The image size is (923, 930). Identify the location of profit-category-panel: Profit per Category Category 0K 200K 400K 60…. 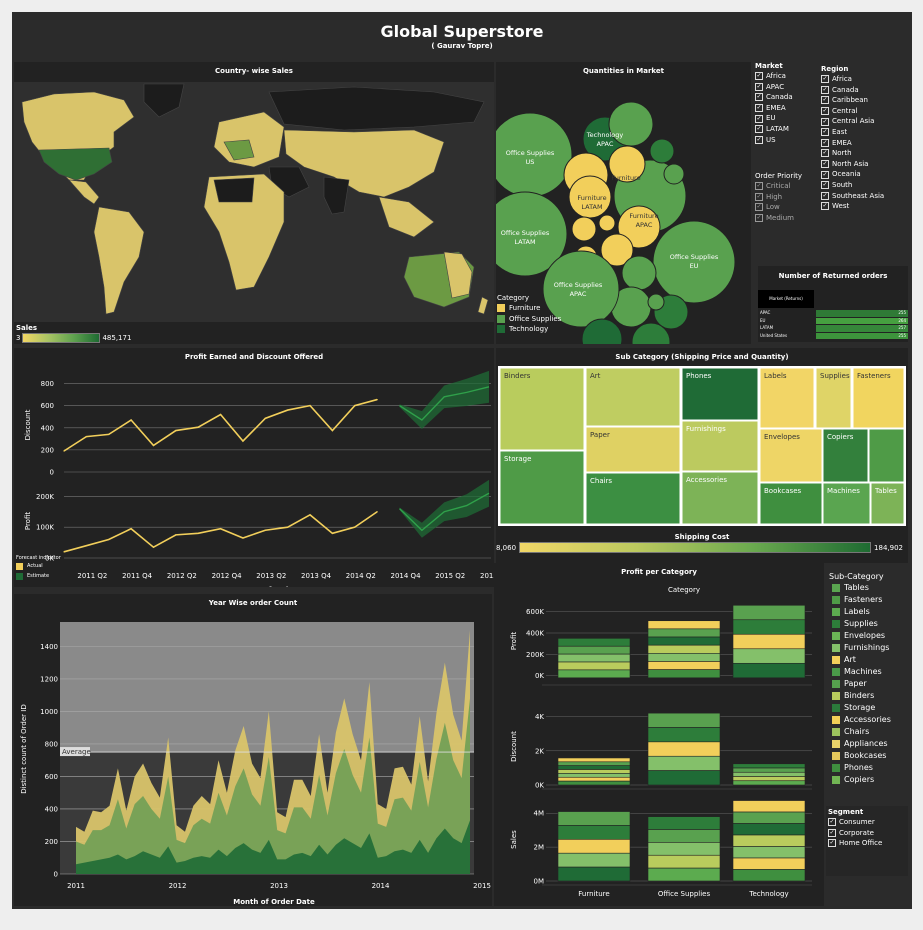
(659, 734).